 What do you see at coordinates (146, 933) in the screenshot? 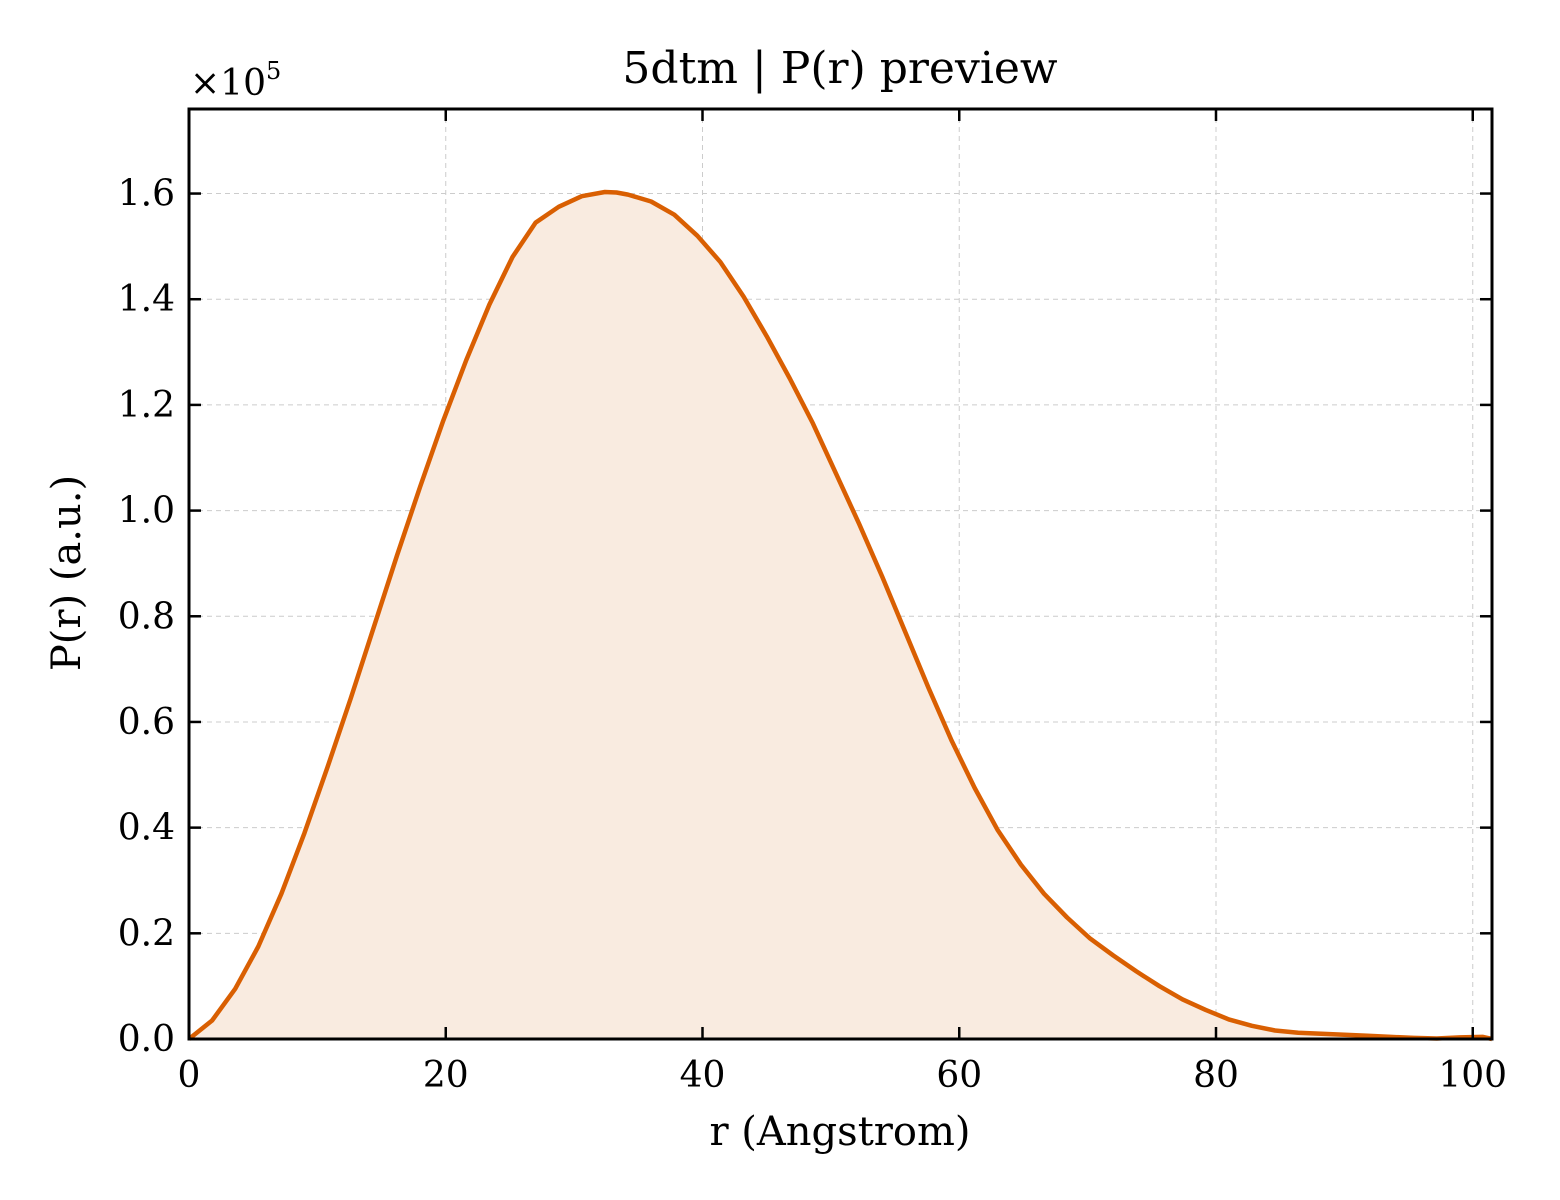
I see `y-tick-label: 0.2` at bounding box center [146, 933].